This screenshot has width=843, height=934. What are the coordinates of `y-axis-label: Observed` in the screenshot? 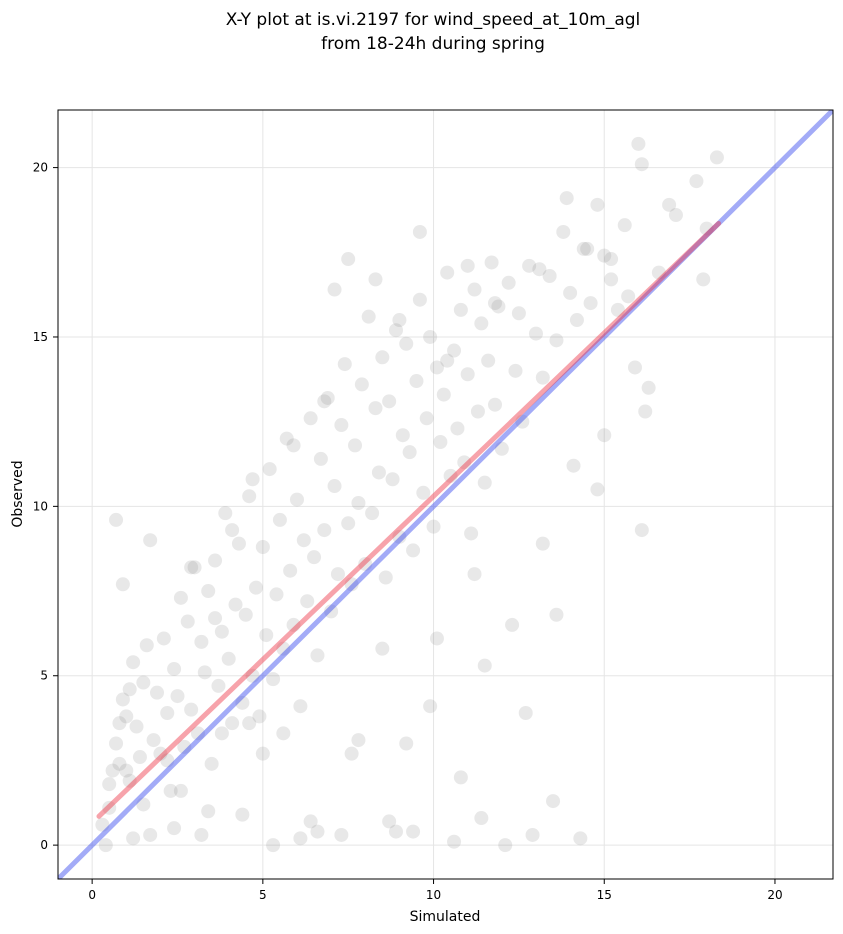 It's located at (18, 493).